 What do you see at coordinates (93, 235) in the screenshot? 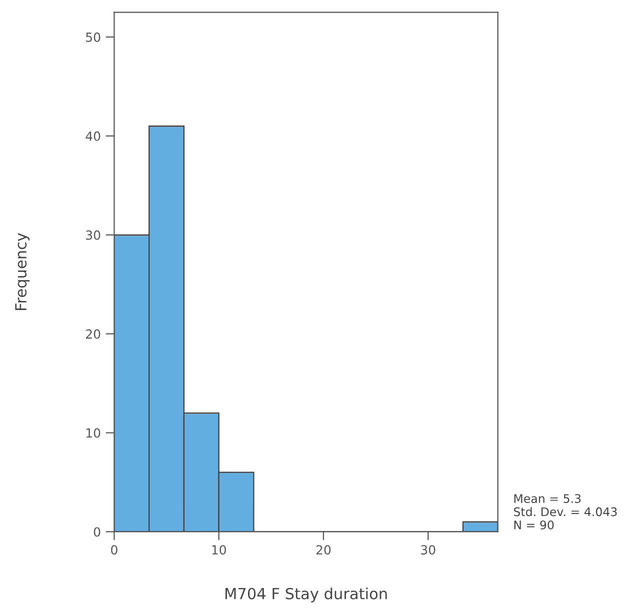
I see `y-tick-label: 30` at bounding box center [93, 235].